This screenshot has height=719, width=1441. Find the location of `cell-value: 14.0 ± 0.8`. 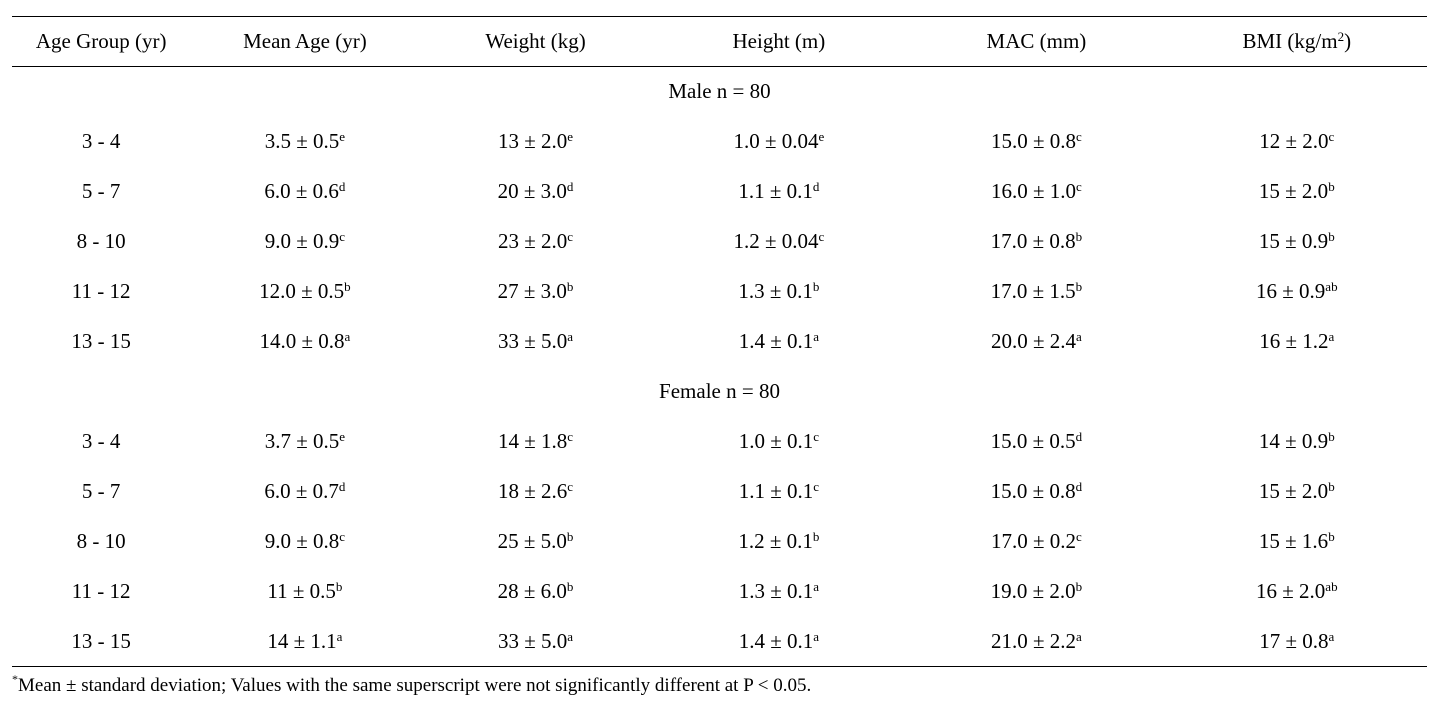

cell-value: 14.0 ± 0.8 is located at coordinates (302, 341).